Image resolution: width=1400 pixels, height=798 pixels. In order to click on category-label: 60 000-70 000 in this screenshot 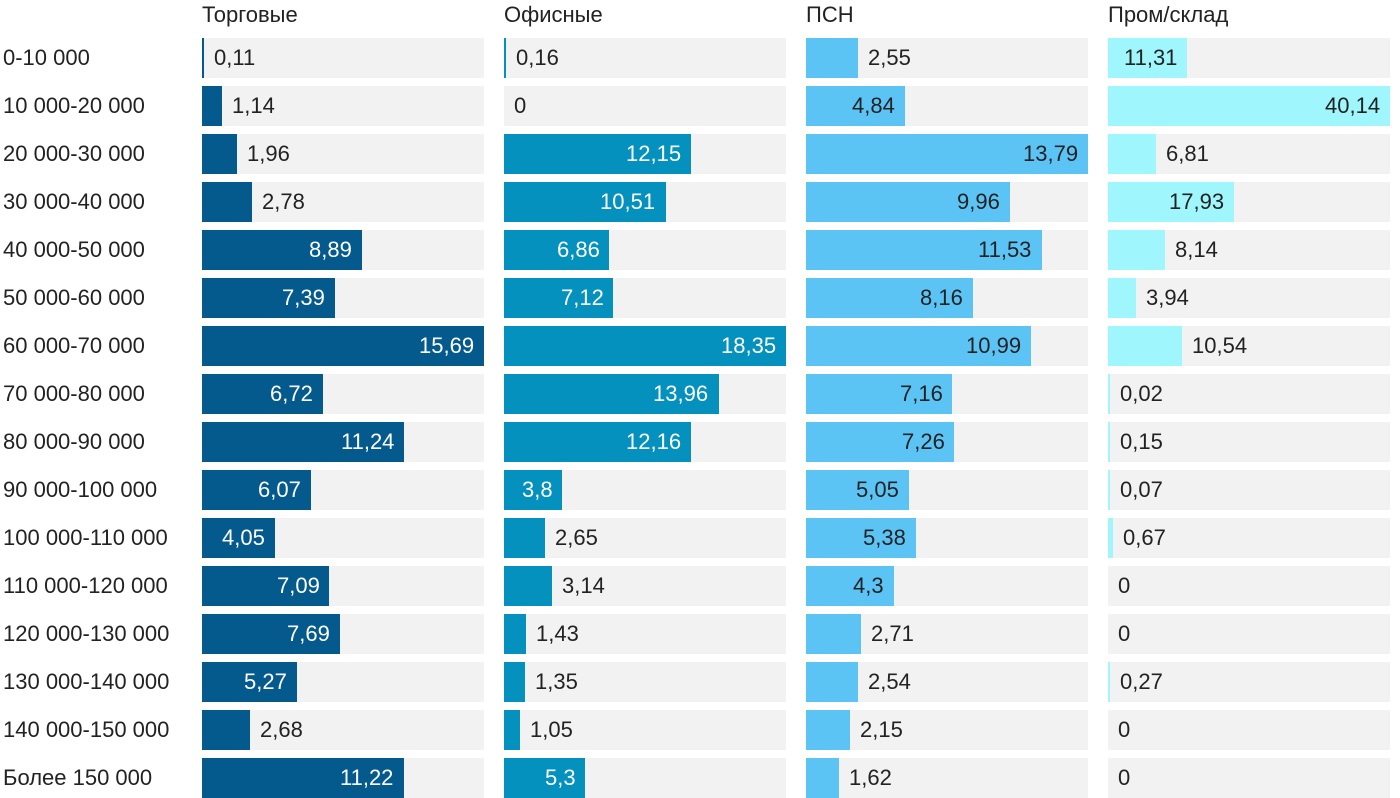, I will do `click(74, 345)`.